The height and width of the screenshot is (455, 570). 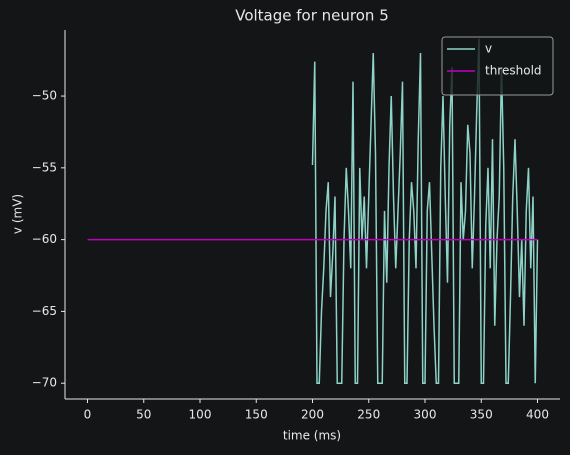 What do you see at coordinates (44, 383) in the screenshot?
I see `y-tick-label: −70` at bounding box center [44, 383].